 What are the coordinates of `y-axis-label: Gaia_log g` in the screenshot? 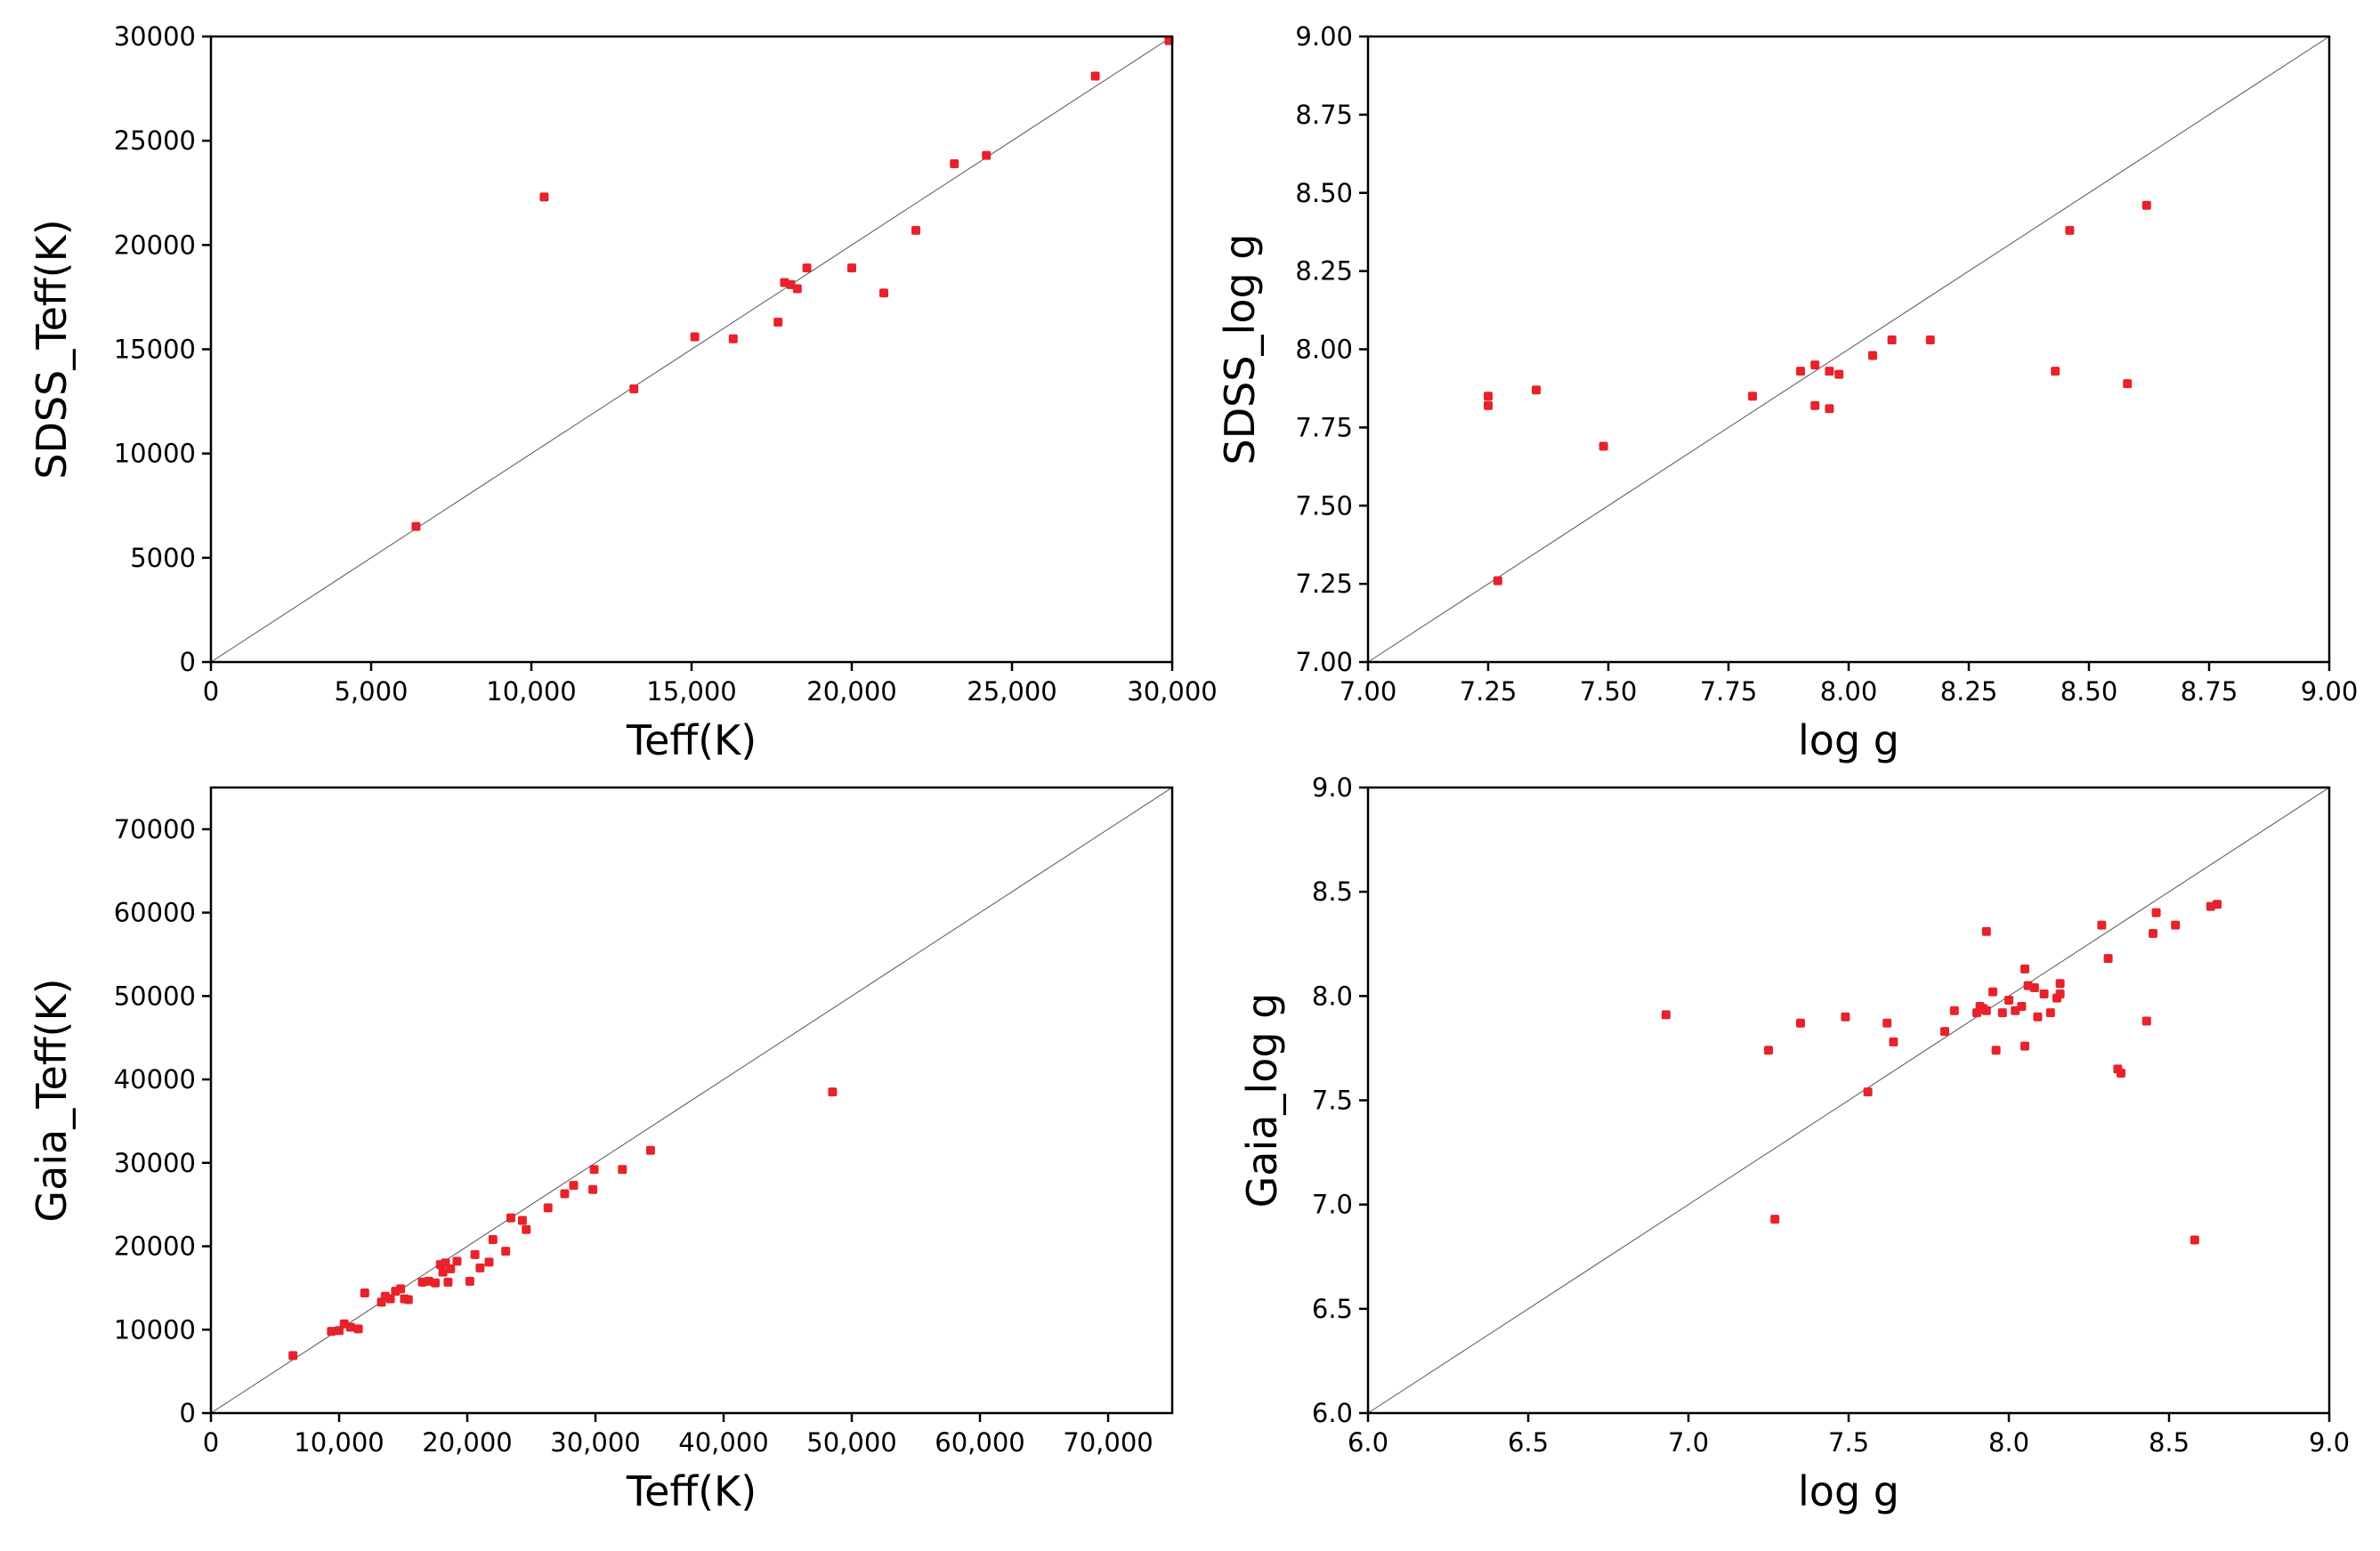 It's located at (1262, 1101).